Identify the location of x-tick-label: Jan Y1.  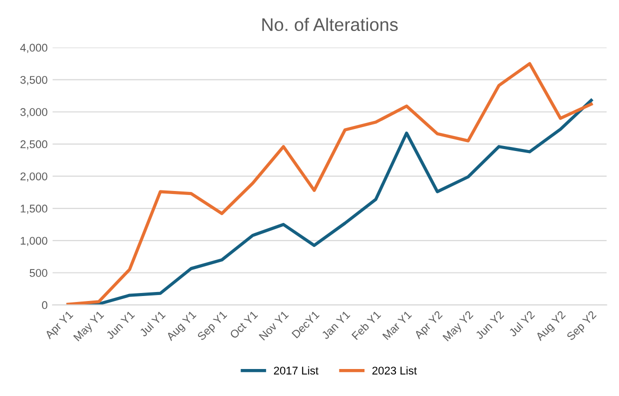
(335, 325).